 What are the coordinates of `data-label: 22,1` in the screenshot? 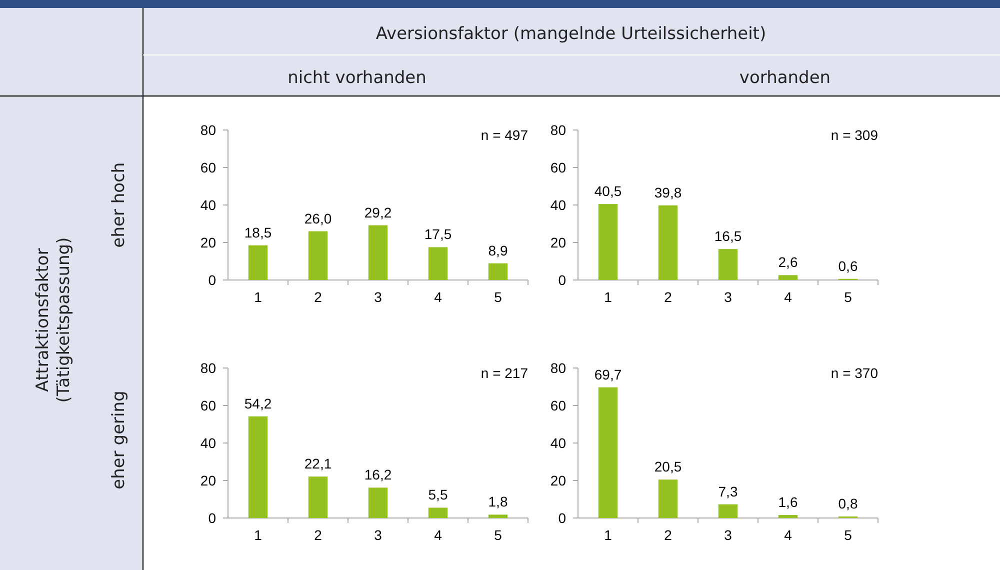 It's located at (318, 464).